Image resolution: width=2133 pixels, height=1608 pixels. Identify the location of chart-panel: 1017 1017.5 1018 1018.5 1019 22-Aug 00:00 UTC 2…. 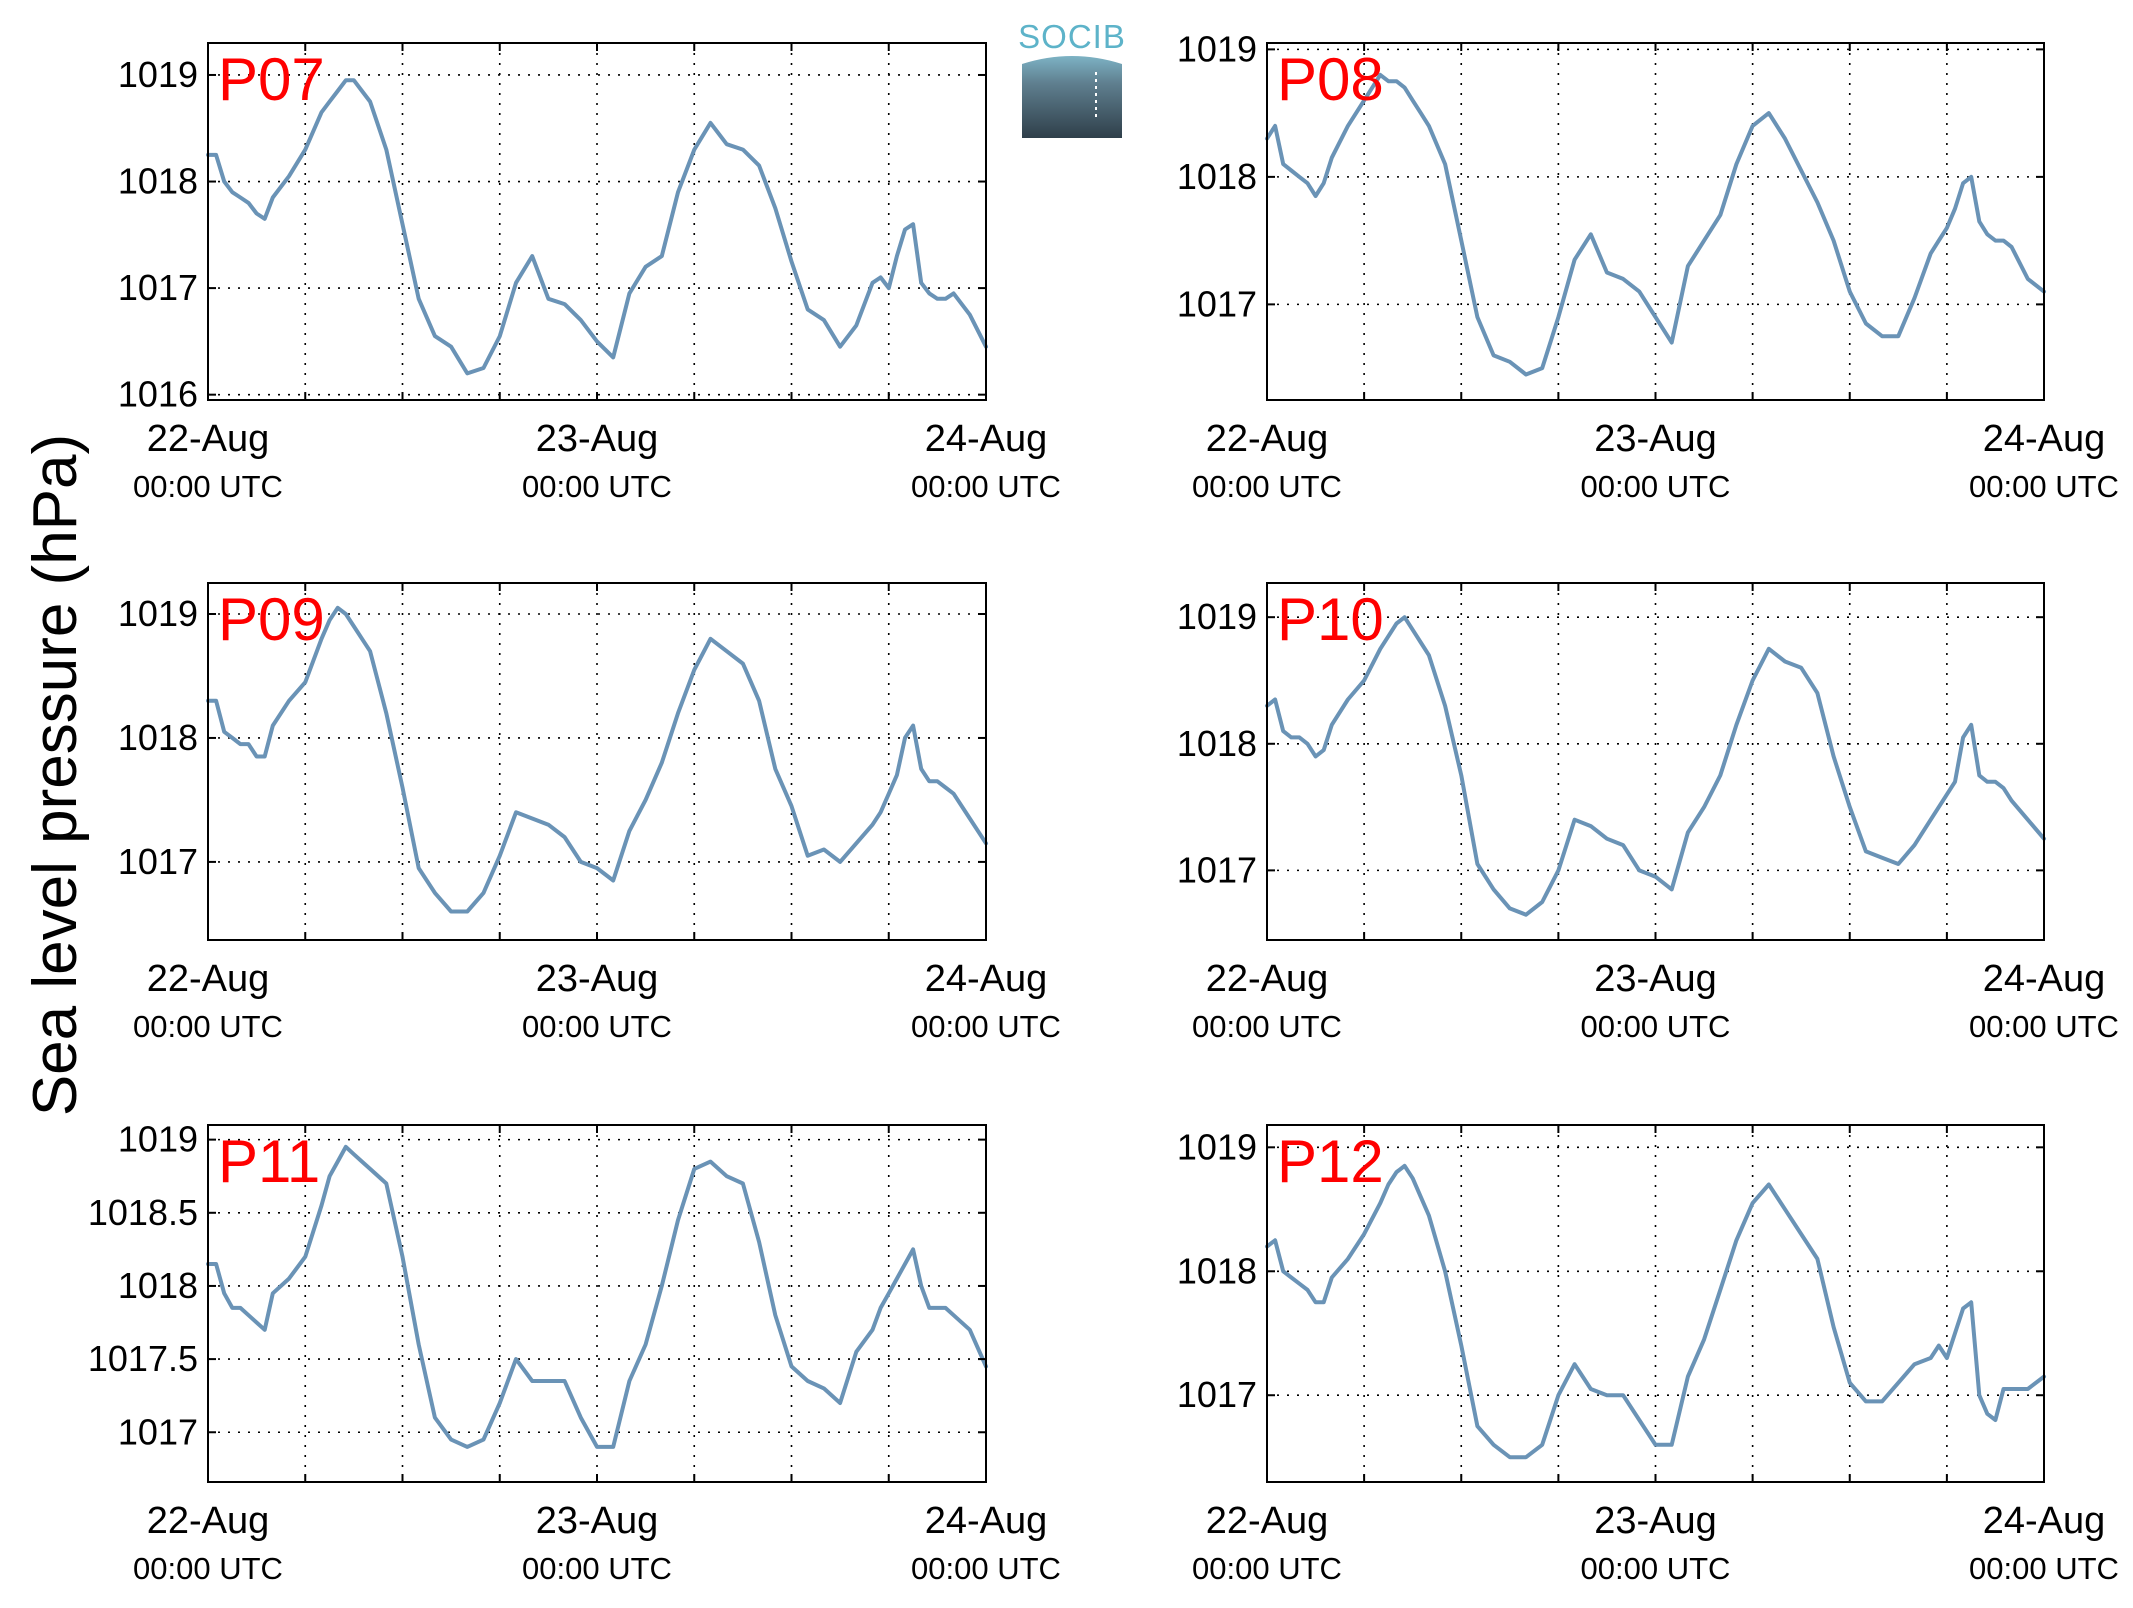
(574, 1352).